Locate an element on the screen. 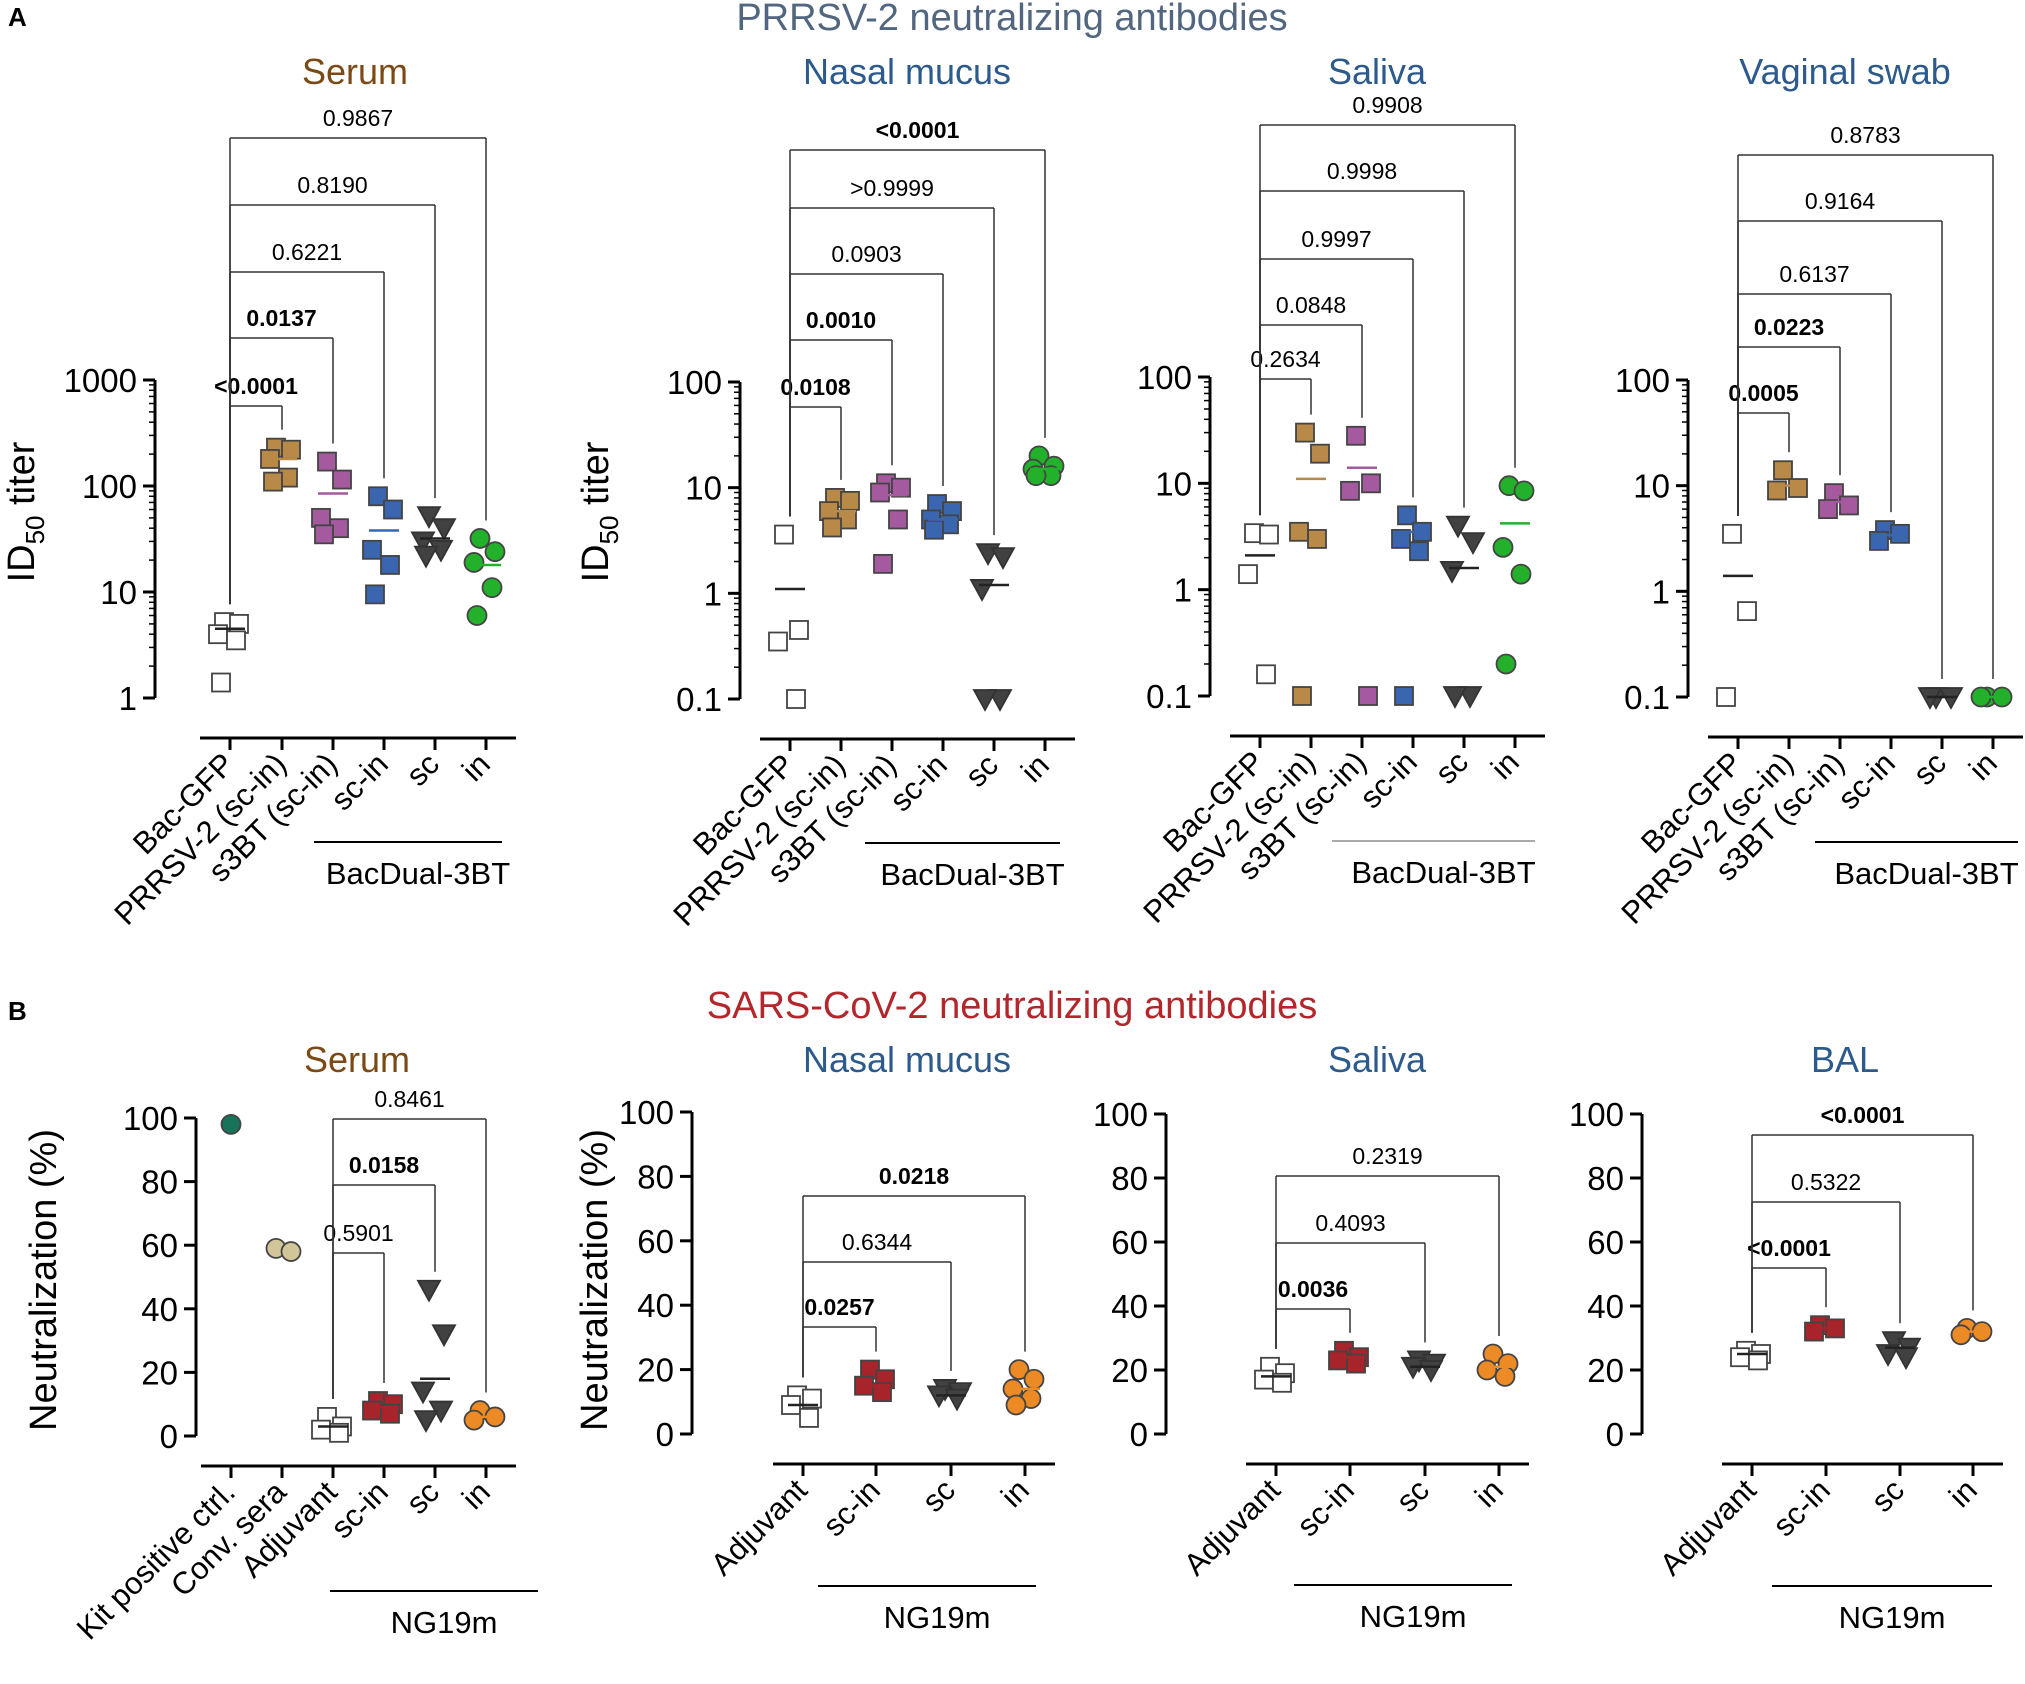 This screenshot has height=1684, width=2025. p-value-label: 0.0257 is located at coordinates (839, 1307).